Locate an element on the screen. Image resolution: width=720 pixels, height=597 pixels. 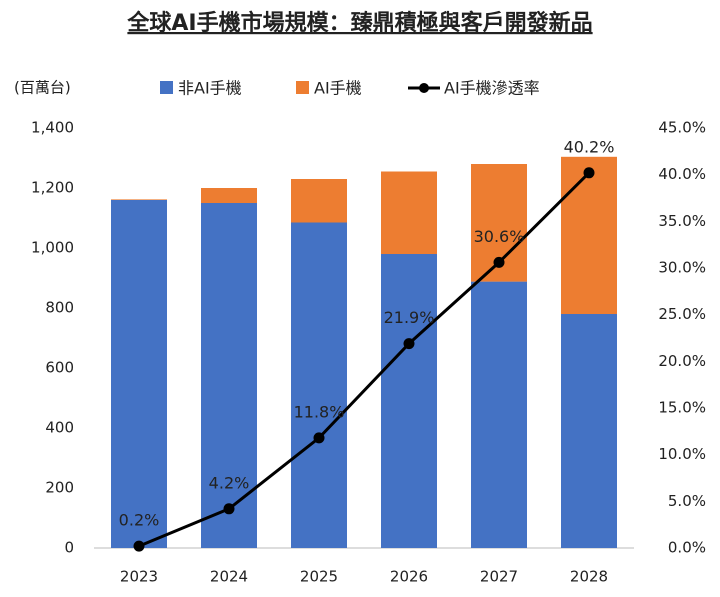
data-label: 21.9% is located at coordinates (409, 317).